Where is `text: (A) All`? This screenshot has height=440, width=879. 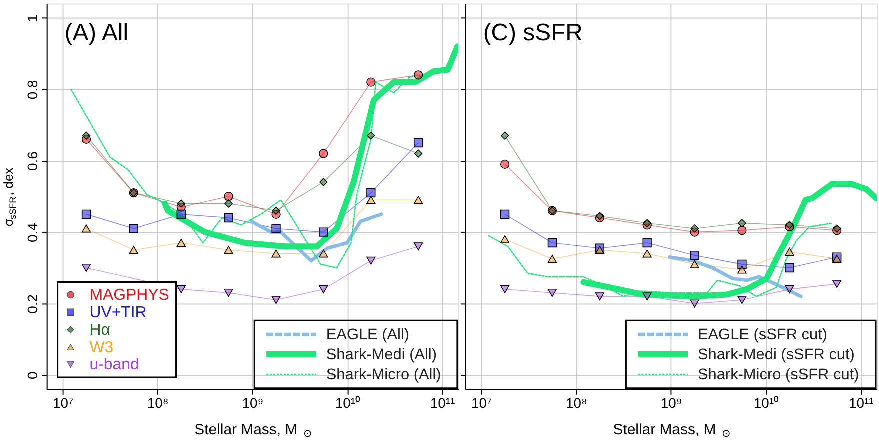 text: (A) All is located at coordinates (96, 33).